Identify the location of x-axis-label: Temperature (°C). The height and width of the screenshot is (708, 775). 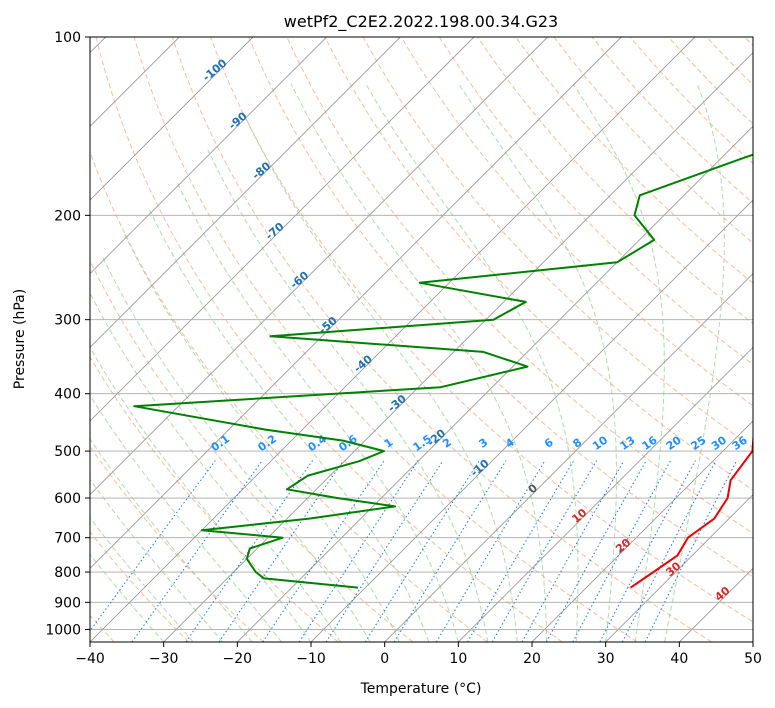
(421, 689).